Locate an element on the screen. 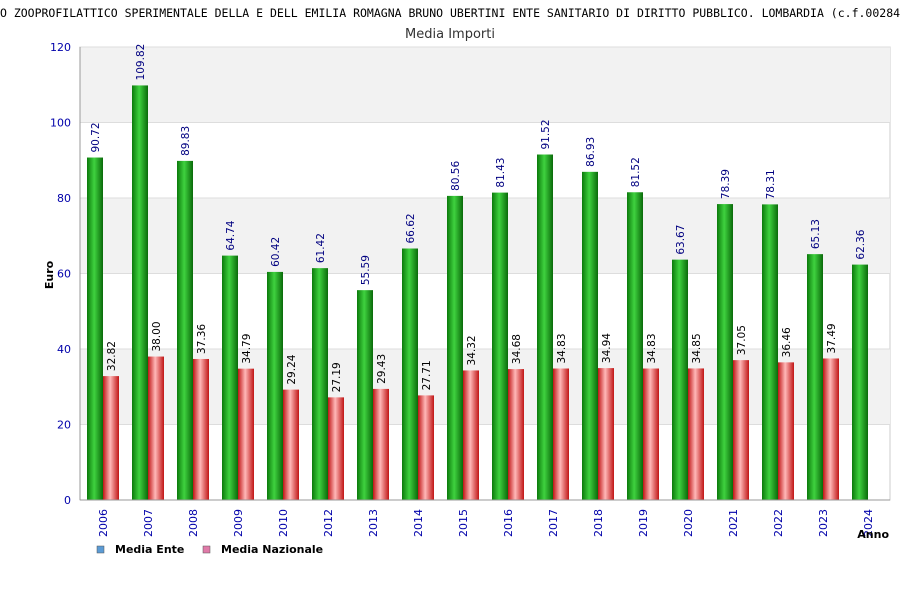 The width and height of the screenshot is (900, 605). x-tick-label: 2006 is located at coordinates (103, 523).